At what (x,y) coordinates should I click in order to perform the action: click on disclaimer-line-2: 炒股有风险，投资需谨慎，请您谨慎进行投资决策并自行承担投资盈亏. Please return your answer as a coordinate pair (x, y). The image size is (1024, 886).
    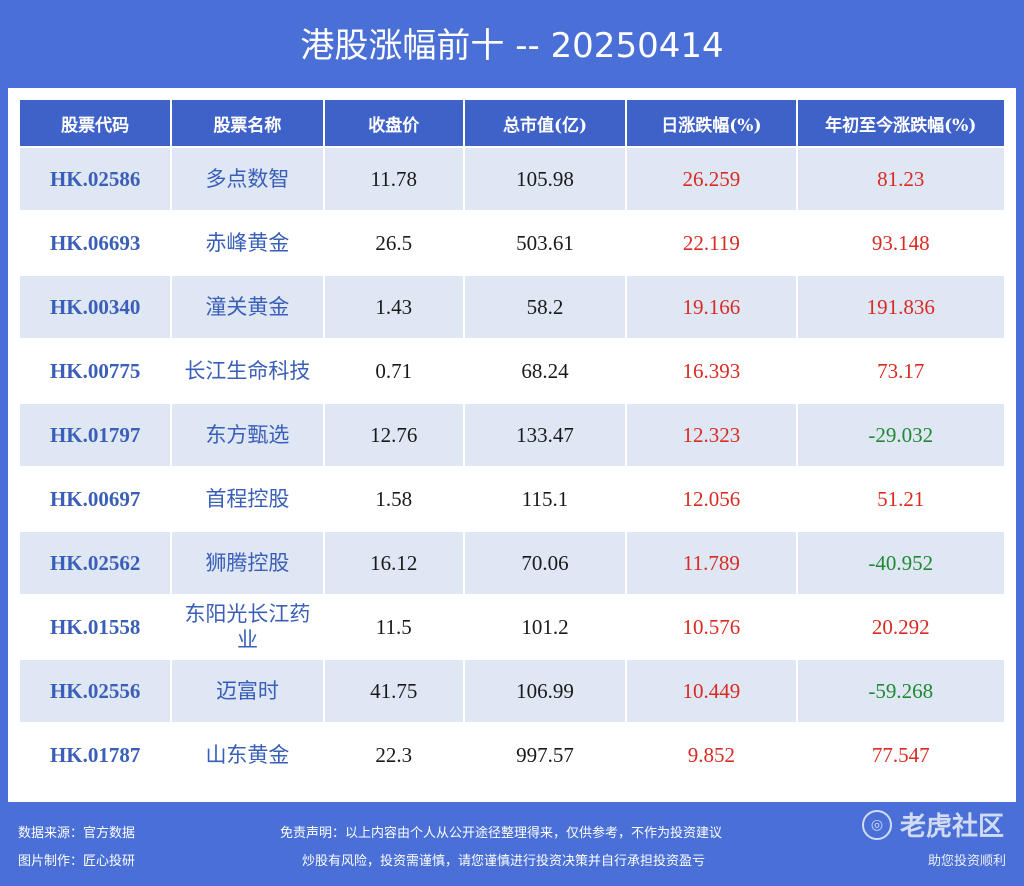
    Looking at the image, I should click on (504, 861).